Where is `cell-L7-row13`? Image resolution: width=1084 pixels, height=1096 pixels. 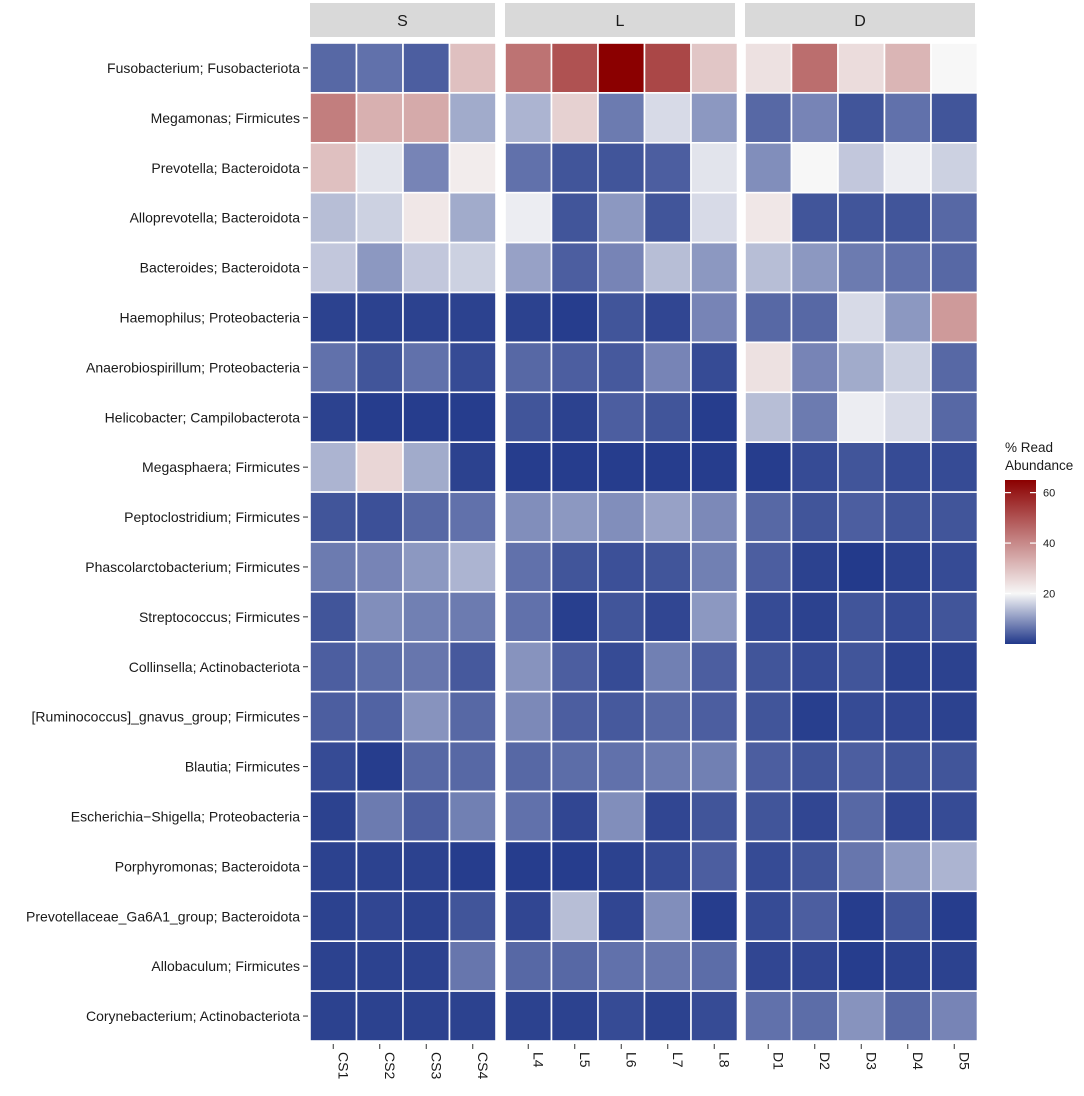 cell-L7-row13 is located at coordinates (667, 716).